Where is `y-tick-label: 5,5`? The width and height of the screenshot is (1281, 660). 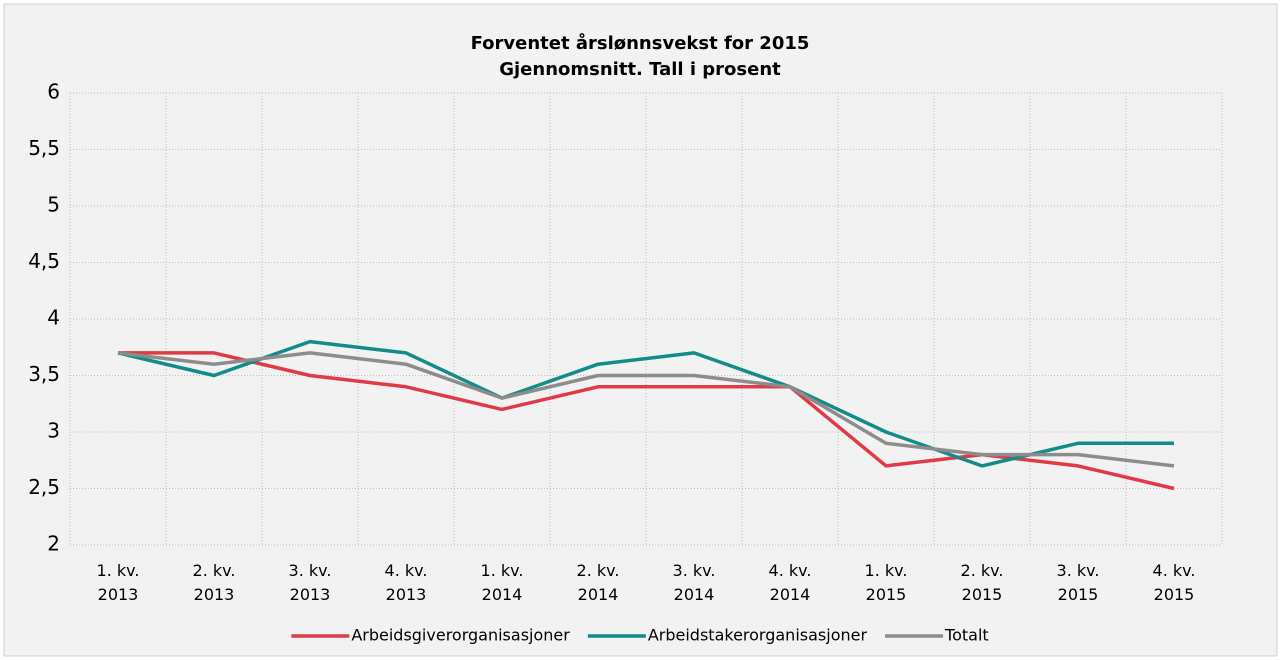
y-tick-label: 5,5 is located at coordinates (44, 148).